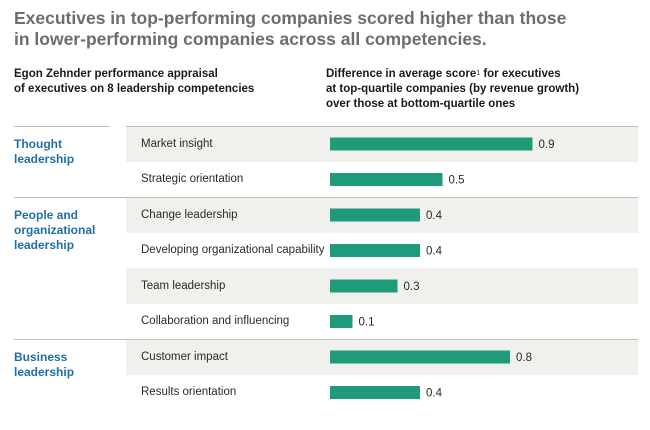 This screenshot has width=650, height=430. What do you see at coordinates (520, 74) in the screenshot?
I see `right-header-line-1-post: for executives` at bounding box center [520, 74].